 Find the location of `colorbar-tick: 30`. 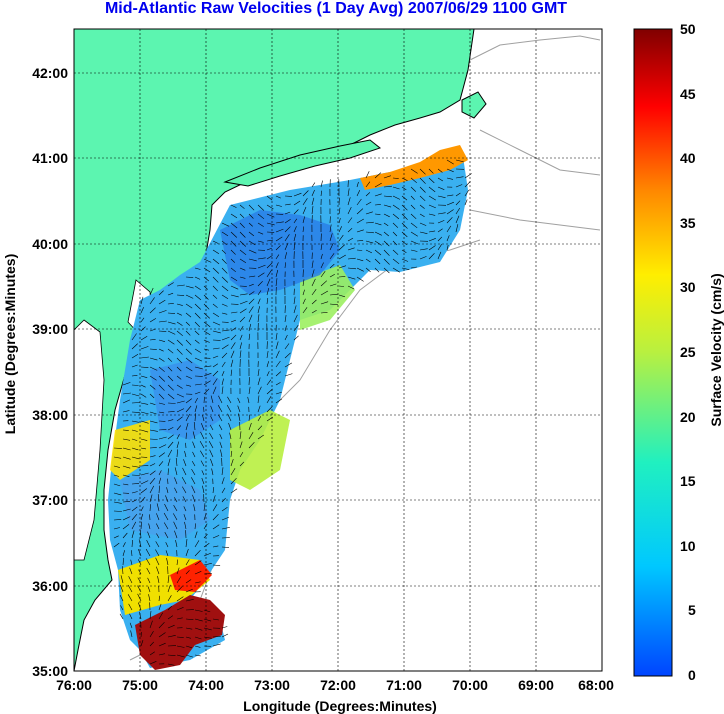

colorbar-tick: 30 is located at coordinates (688, 287).